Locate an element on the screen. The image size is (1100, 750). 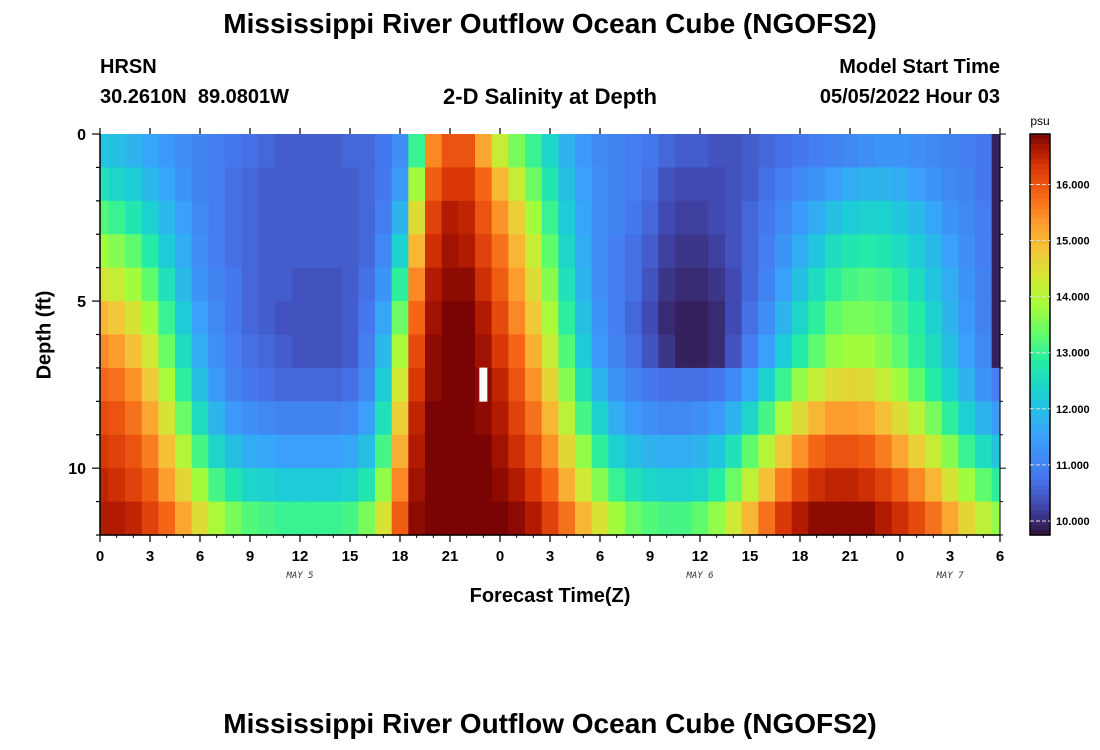
model-start-time: 05/05/2022 Hour 03 is located at coordinates (909, 97).